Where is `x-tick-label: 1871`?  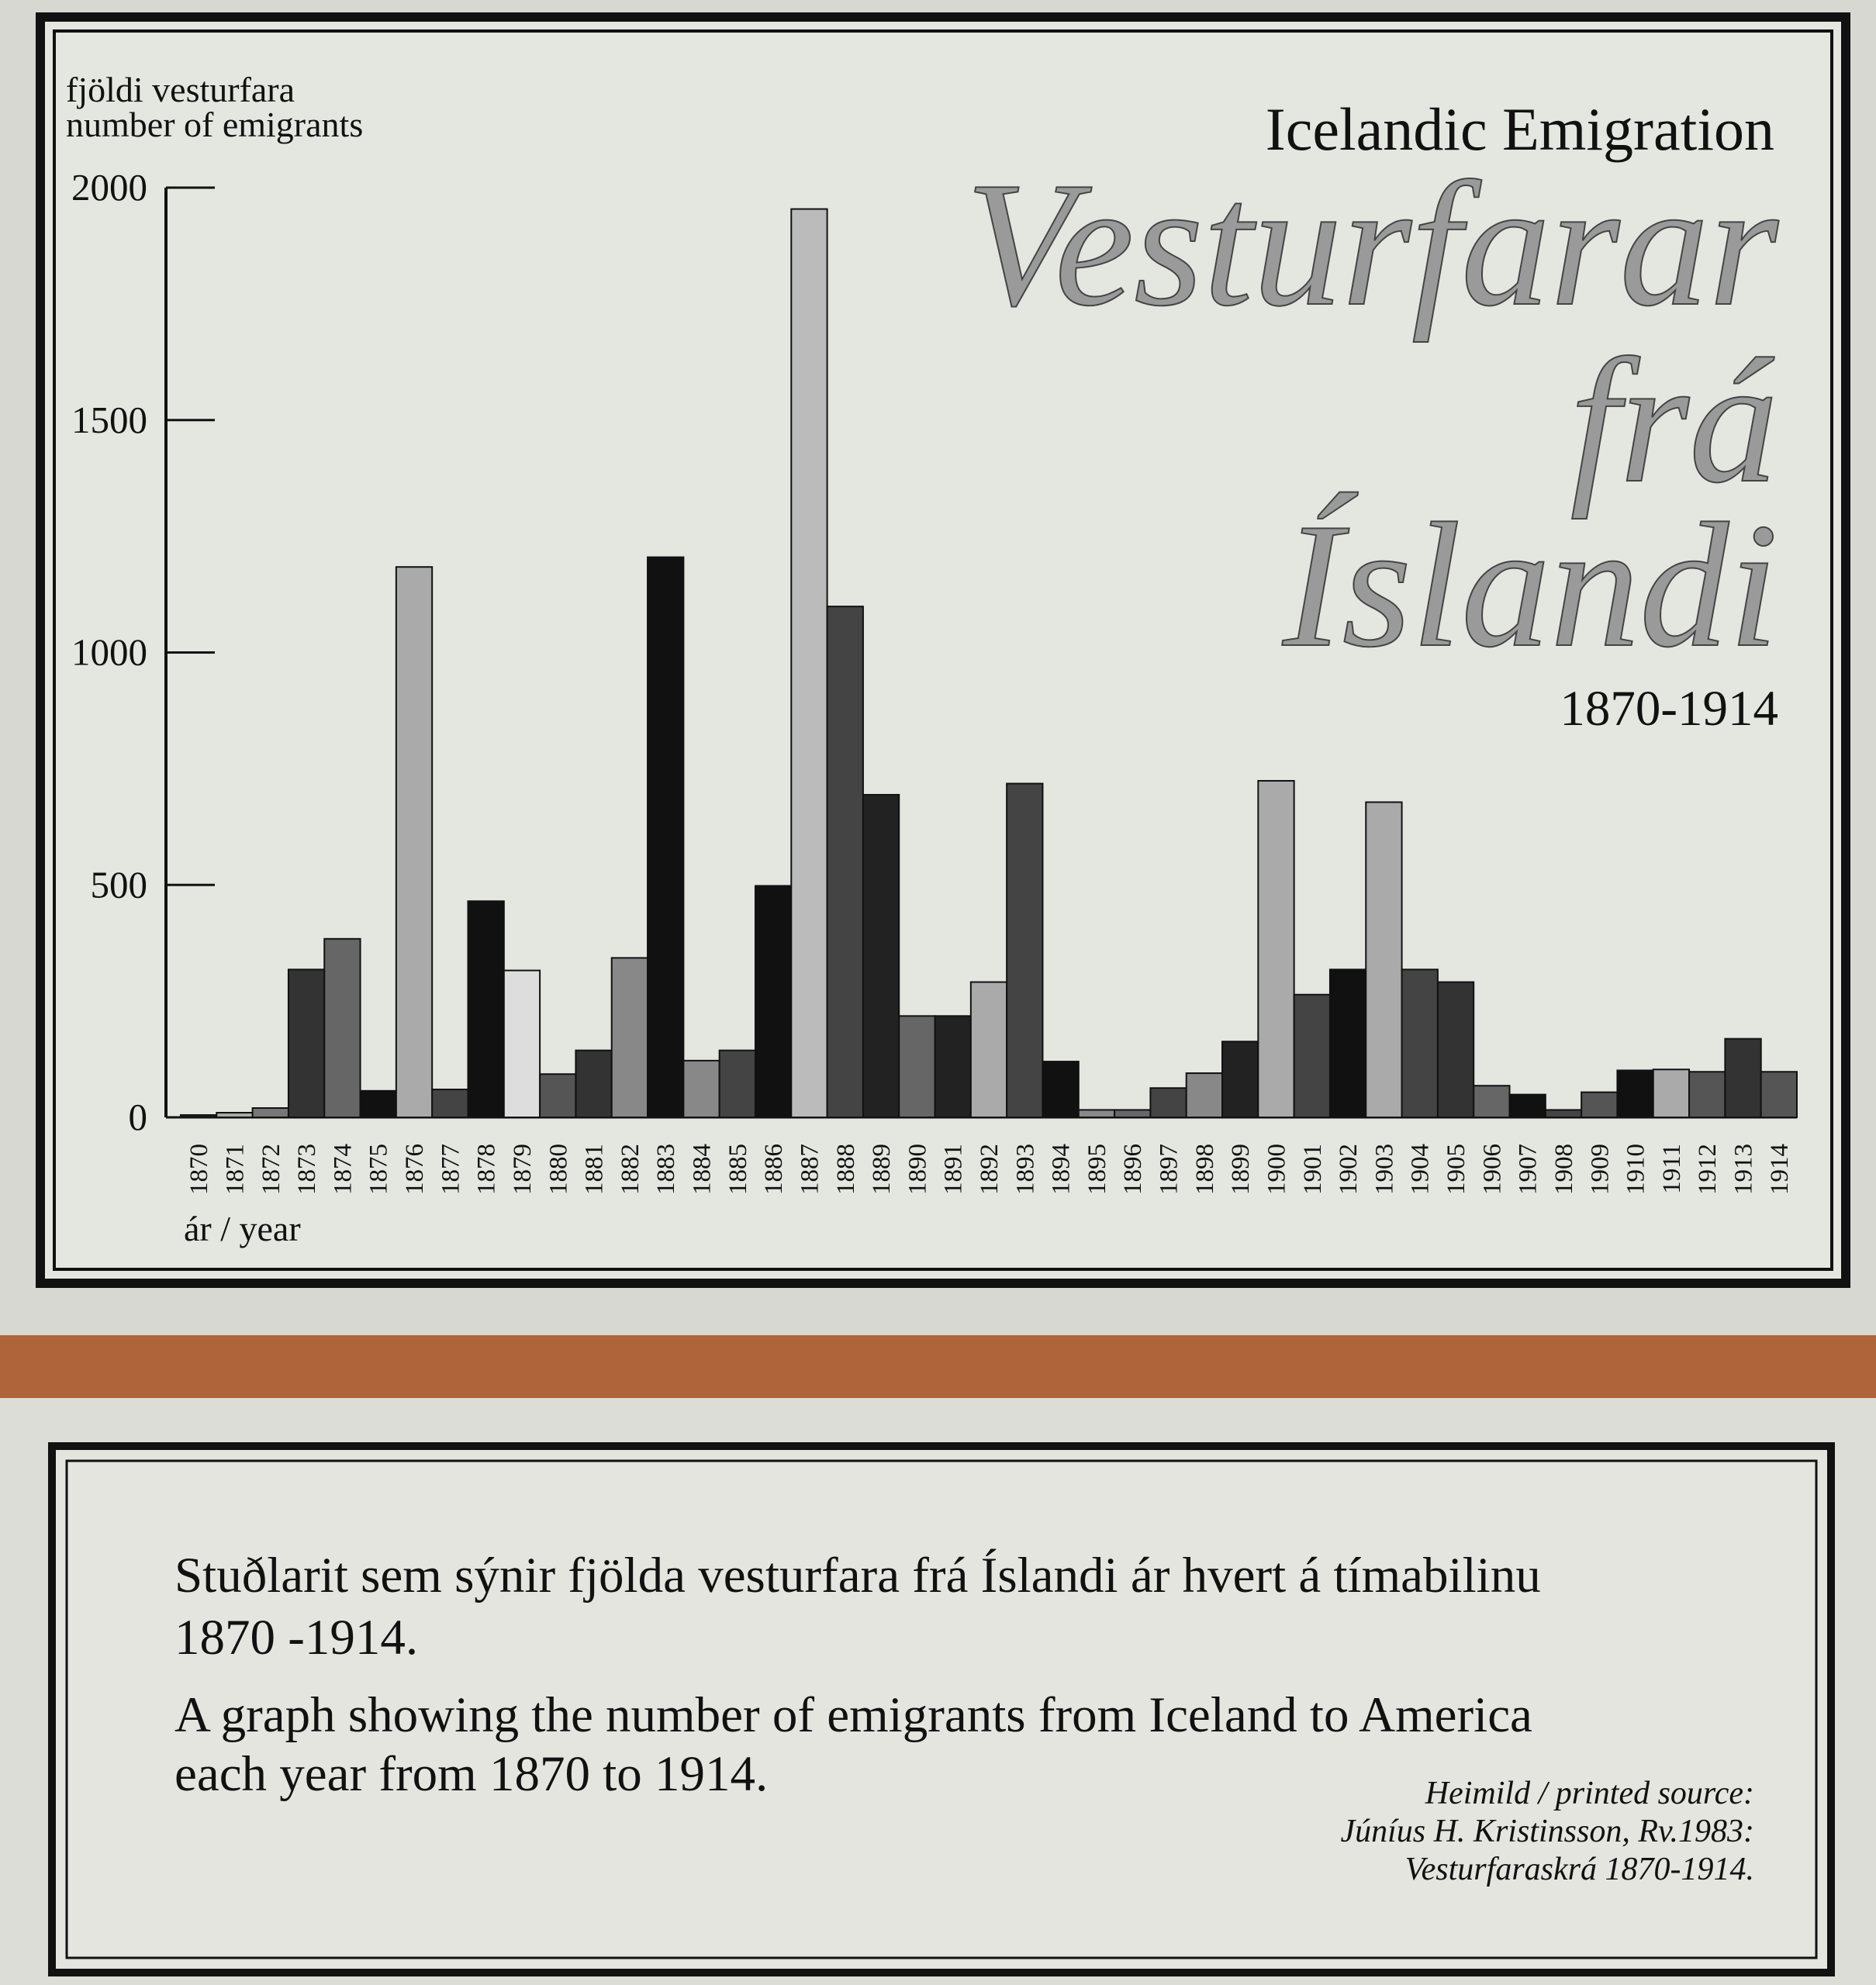 x-tick-label: 1871 is located at coordinates (235, 1169).